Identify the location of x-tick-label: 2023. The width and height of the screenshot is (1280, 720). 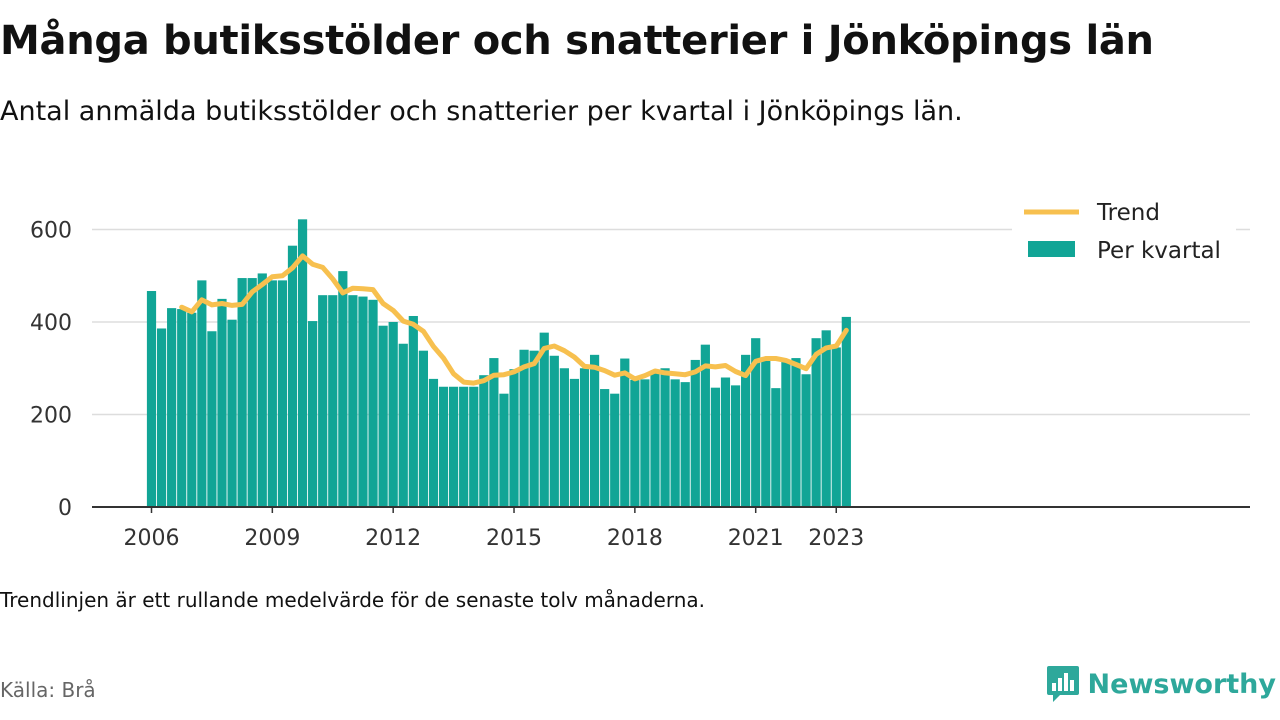
(836, 538).